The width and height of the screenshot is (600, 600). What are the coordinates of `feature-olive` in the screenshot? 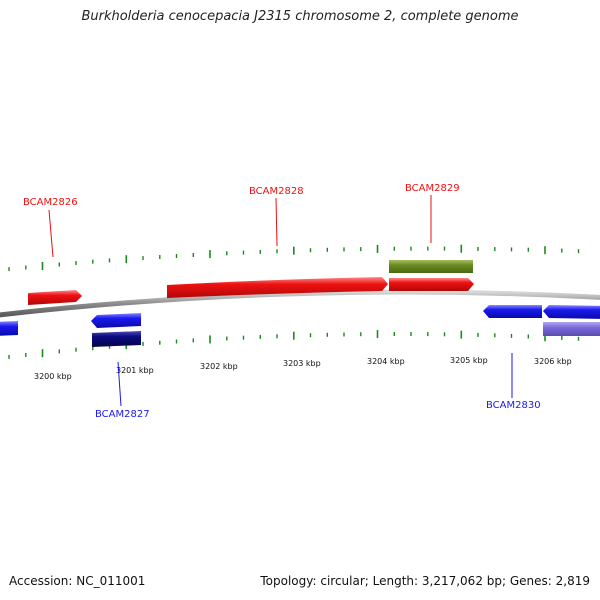 It's located at (431, 266).